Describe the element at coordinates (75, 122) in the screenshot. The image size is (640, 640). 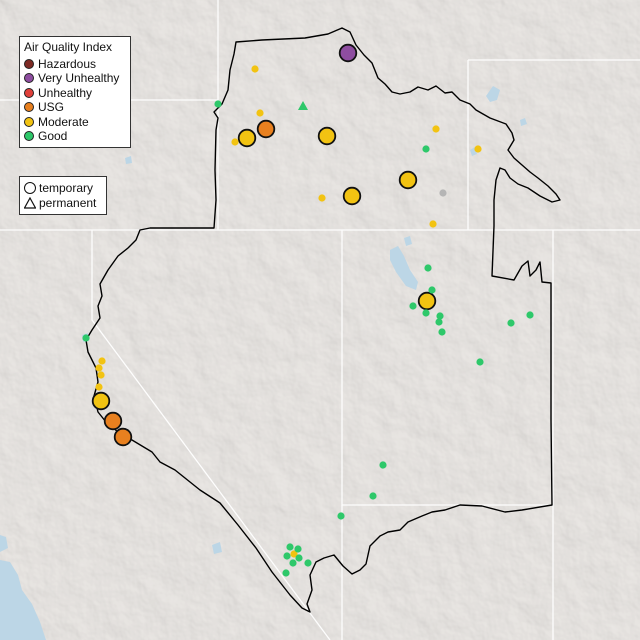
I see `legend-item-moderate: Moderate` at that location.